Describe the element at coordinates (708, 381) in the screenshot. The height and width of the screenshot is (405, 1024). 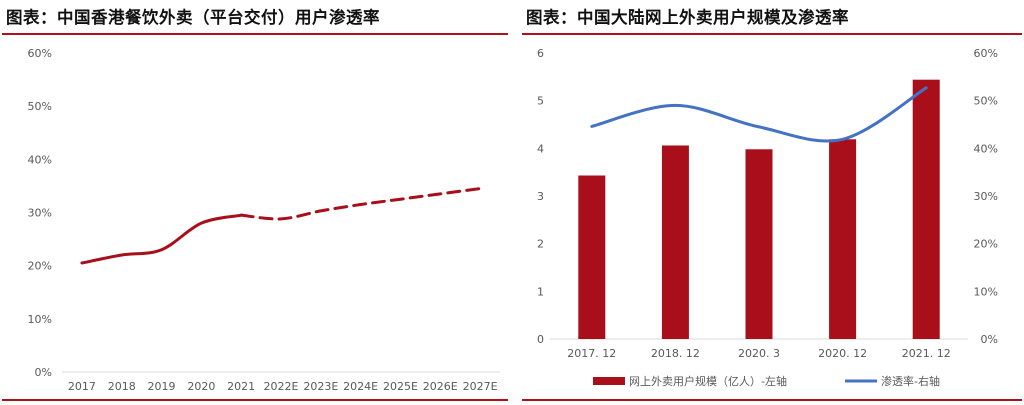
I see `legend-bar-label: 网上外卖用户规模（亿人）-左轴` at that location.